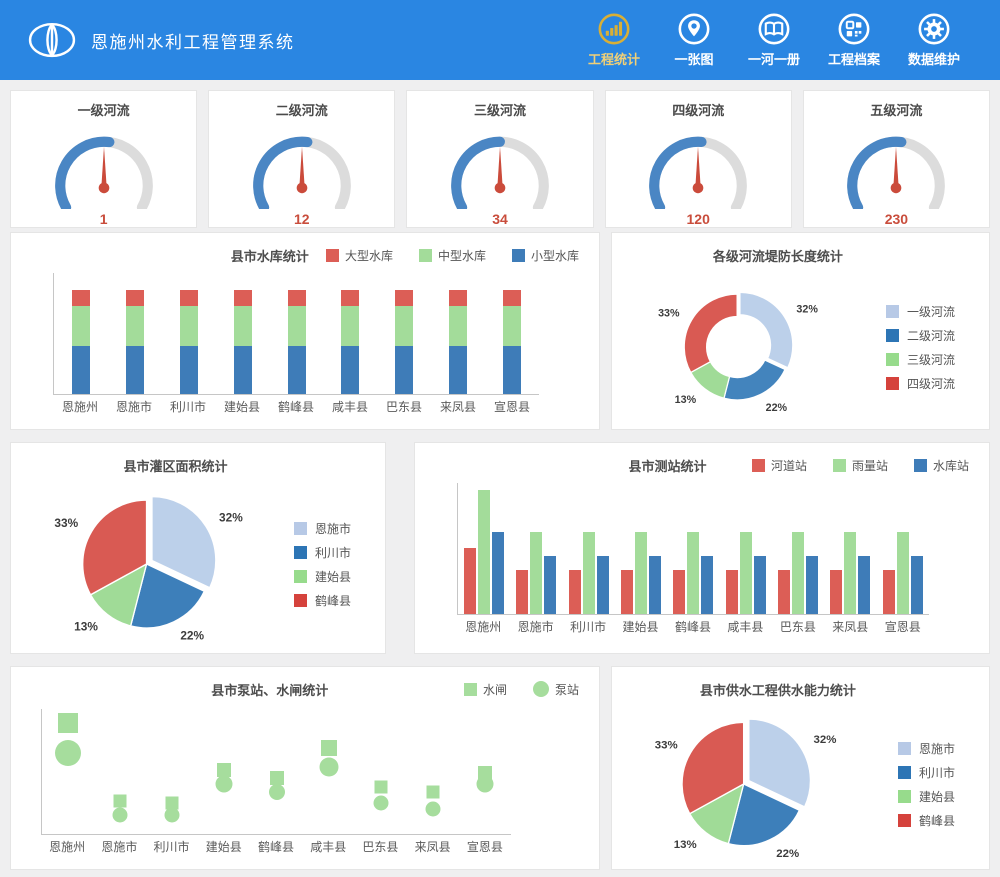  What do you see at coordinates (349, 407) in the screenshot?
I see `x-axis-label: 咸丰县` at bounding box center [349, 407].